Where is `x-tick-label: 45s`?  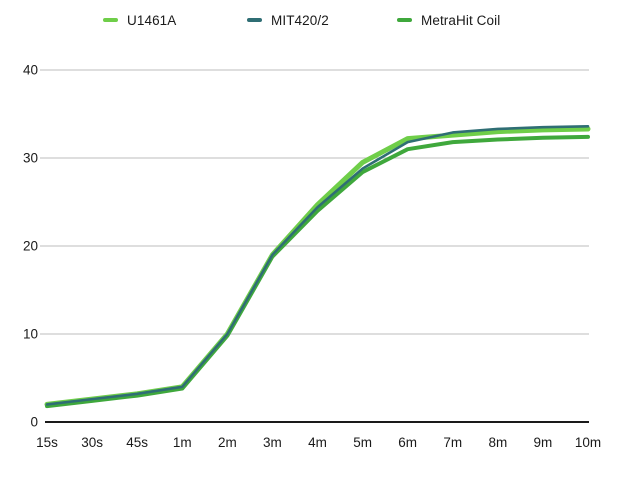 x-tick-label: 45s is located at coordinates (137, 442).